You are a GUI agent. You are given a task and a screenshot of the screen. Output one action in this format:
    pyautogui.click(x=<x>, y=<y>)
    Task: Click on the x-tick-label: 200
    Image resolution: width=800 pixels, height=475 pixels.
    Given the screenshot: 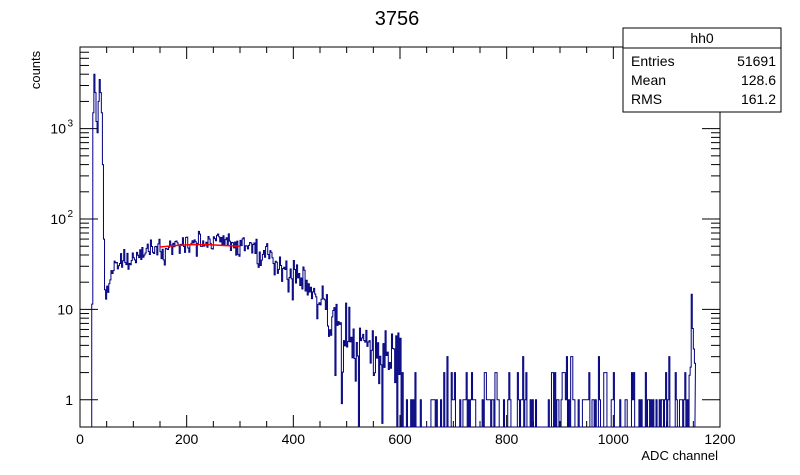 What is the action you would take?
    pyautogui.click(x=187, y=439)
    